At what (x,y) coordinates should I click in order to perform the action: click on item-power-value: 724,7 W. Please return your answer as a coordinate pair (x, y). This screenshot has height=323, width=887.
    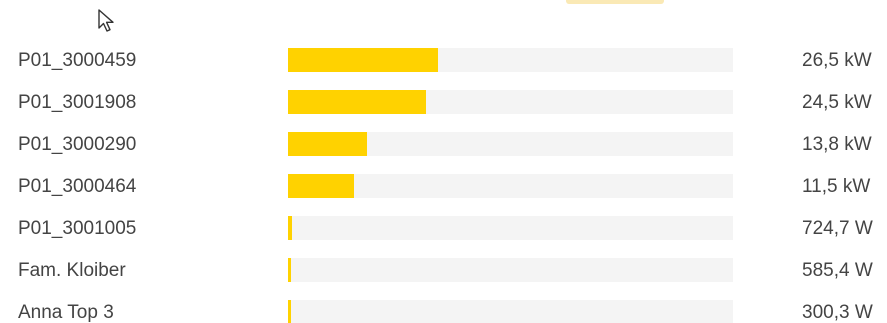
    Looking at the image, I should click on (837, 228).